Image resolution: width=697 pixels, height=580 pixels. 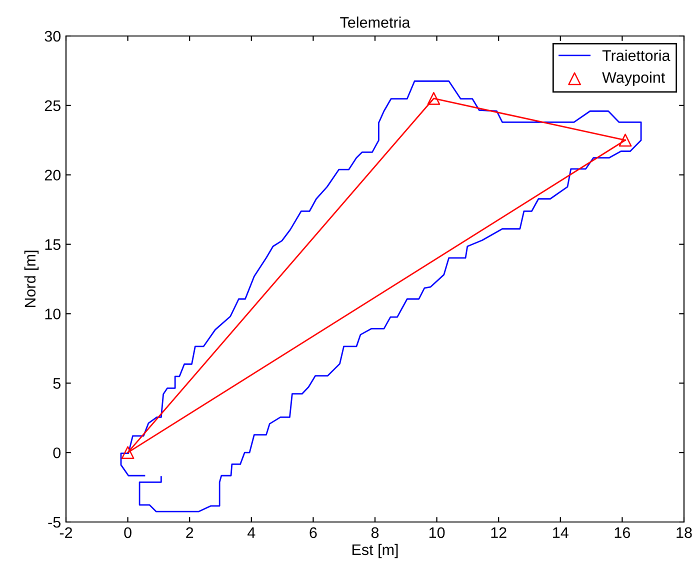 What do you see at coordinates (56, 383) in the screenshot?
I see `y-tick-label: 5` at bounding box center [56, 383].